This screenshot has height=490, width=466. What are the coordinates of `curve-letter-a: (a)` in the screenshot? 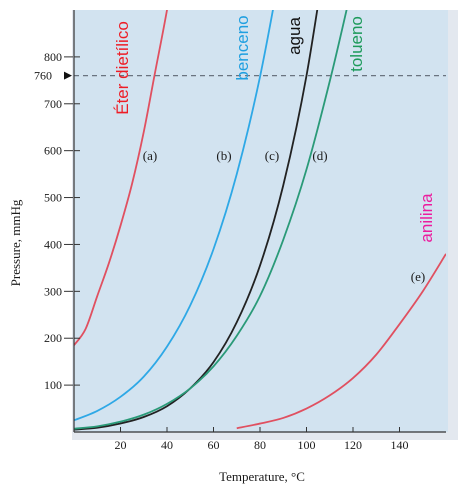 It's located at (150, 155).